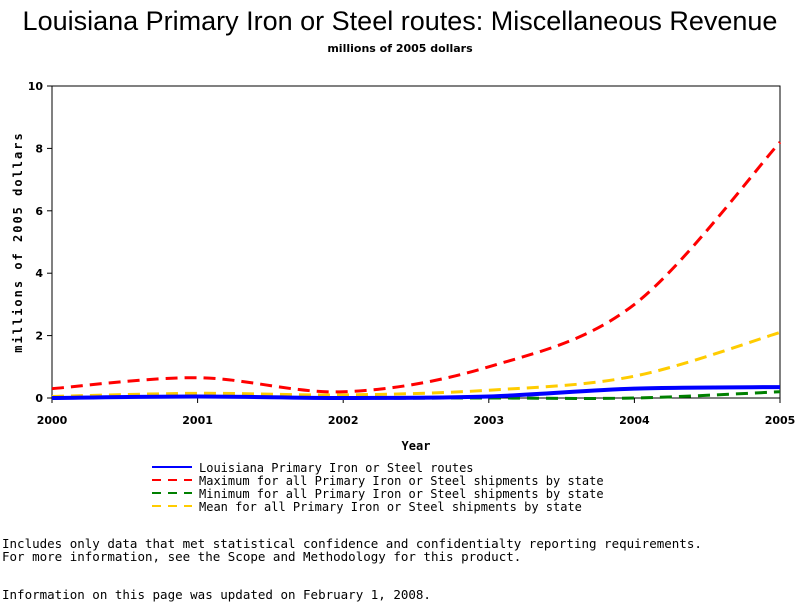 Image resolution: width=800 pixels, height=602 pixels. Describe the element at coordinates (416, 412) in the screenshot. I see `x-axis: 2000 2001 2002 2003 2004 2005` at that location.